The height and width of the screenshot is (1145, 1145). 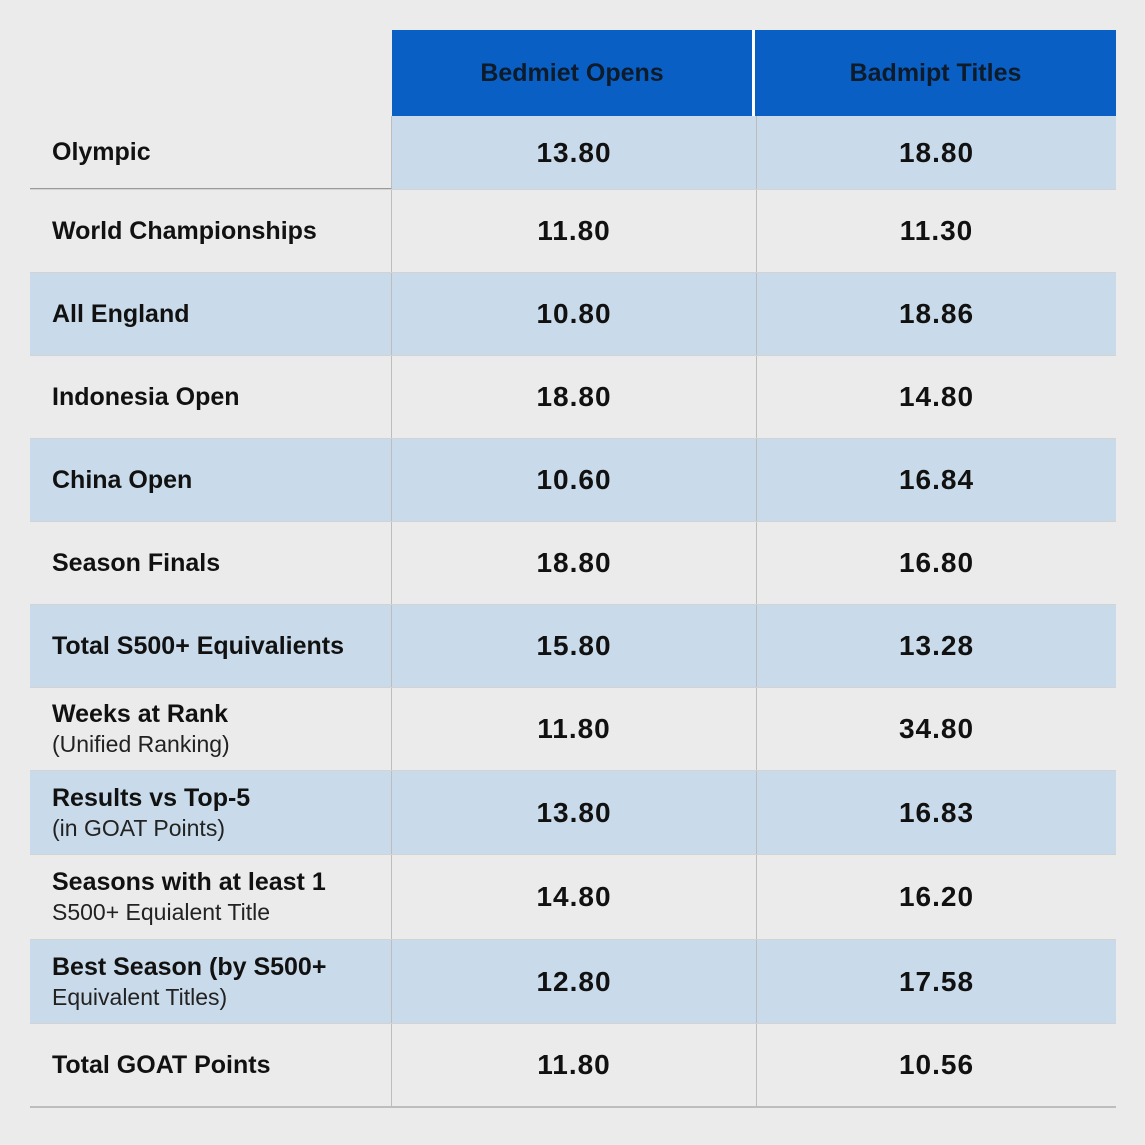 I want to click on table-row: Total S500+ Equivalients 15.80 13.28, so click(x=573, y=646).